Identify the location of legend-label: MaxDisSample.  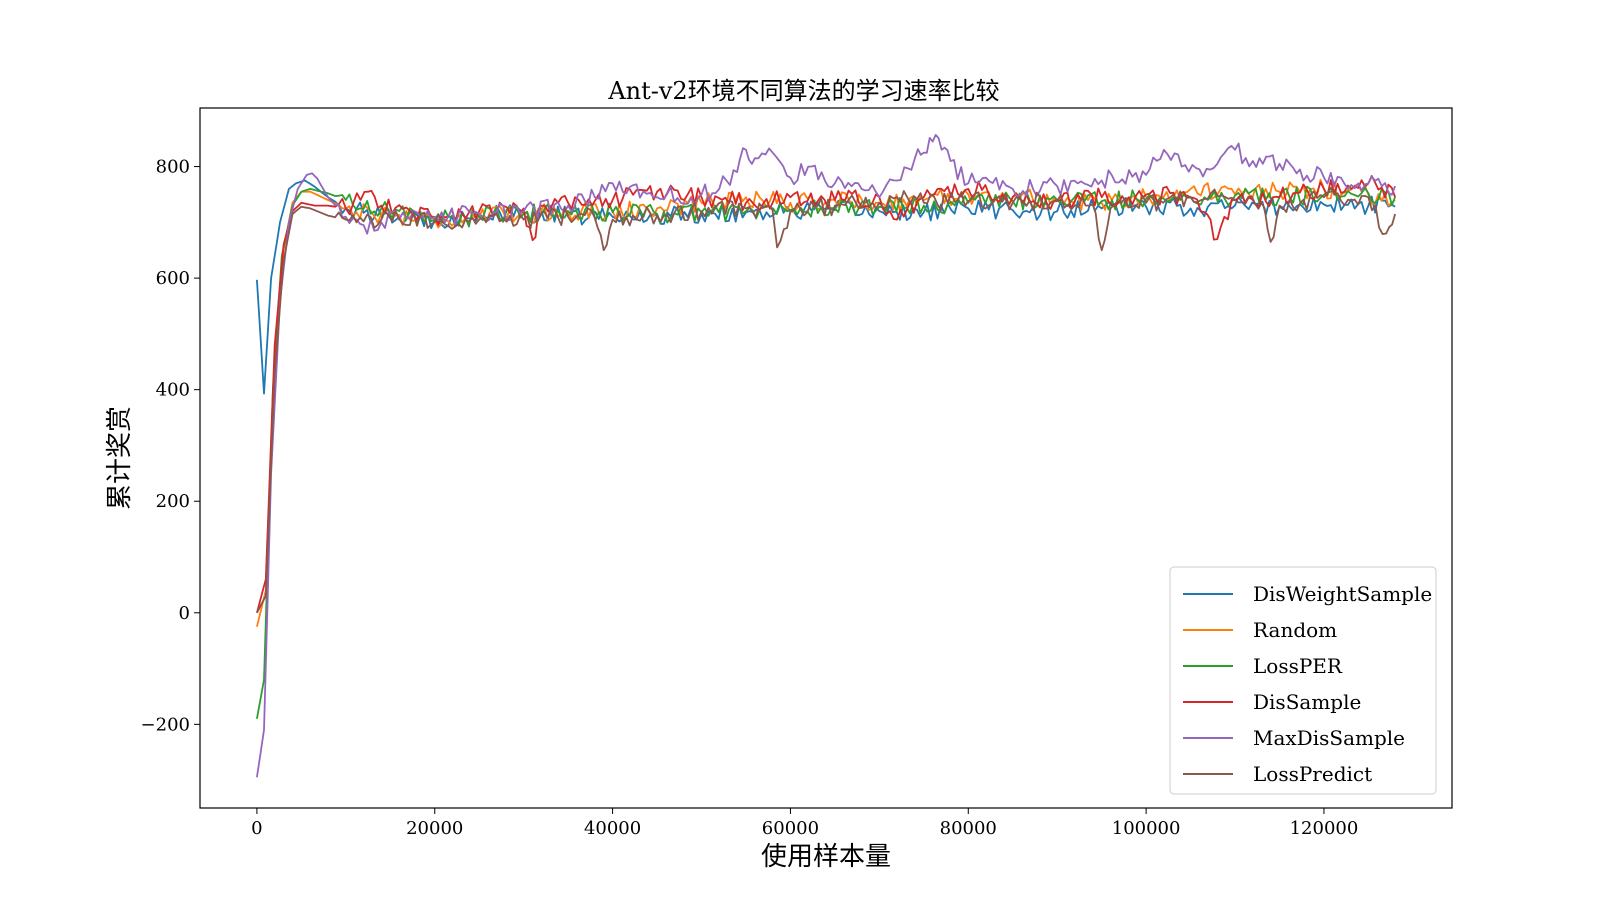
(1329, 738).